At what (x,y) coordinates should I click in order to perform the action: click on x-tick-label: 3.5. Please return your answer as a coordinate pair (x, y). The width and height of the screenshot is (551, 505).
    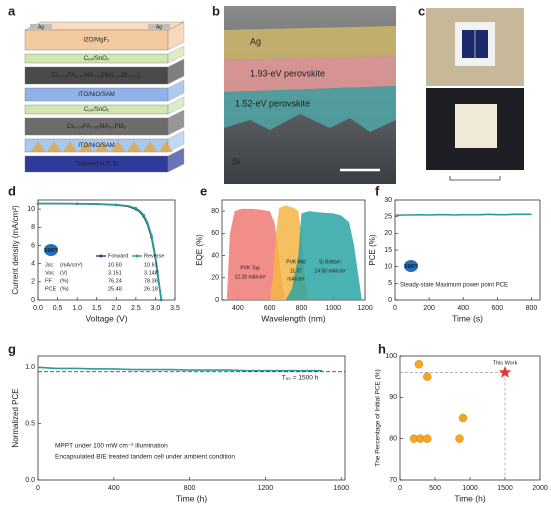
    Looking at the image, I should click on (175, 308).